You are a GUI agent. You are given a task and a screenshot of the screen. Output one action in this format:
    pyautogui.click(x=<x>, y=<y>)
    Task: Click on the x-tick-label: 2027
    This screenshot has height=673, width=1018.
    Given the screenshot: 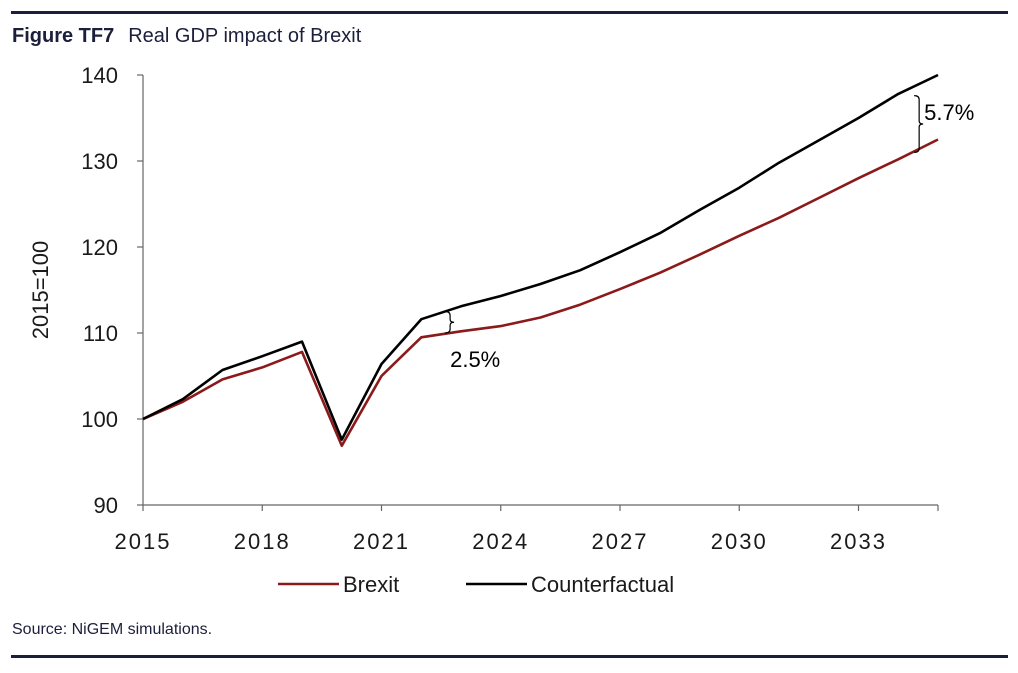 What is the action you would take?
    pyautogui.click(x=620, y=541)
    